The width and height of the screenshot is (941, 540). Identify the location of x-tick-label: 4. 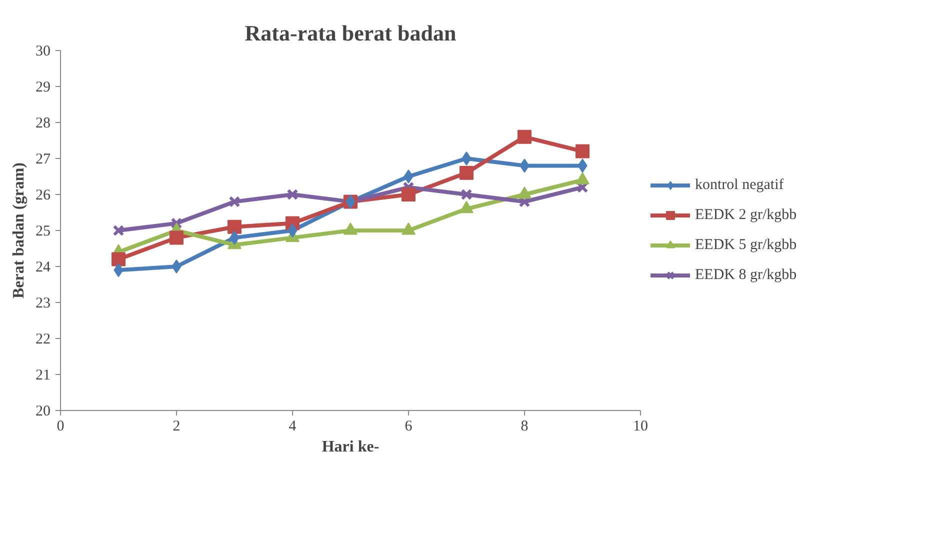
(292, 426).